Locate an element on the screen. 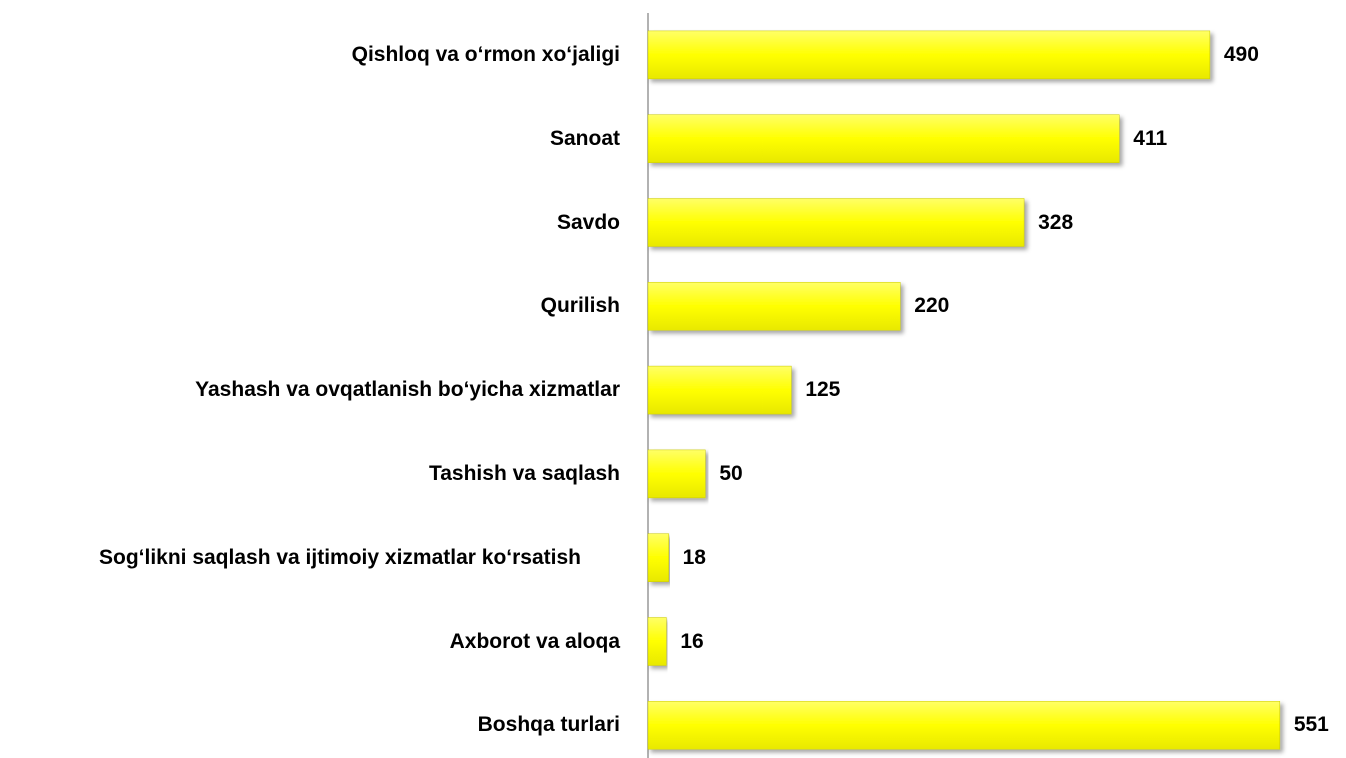  value-label: 490 is located at coordinates (1241, 54).